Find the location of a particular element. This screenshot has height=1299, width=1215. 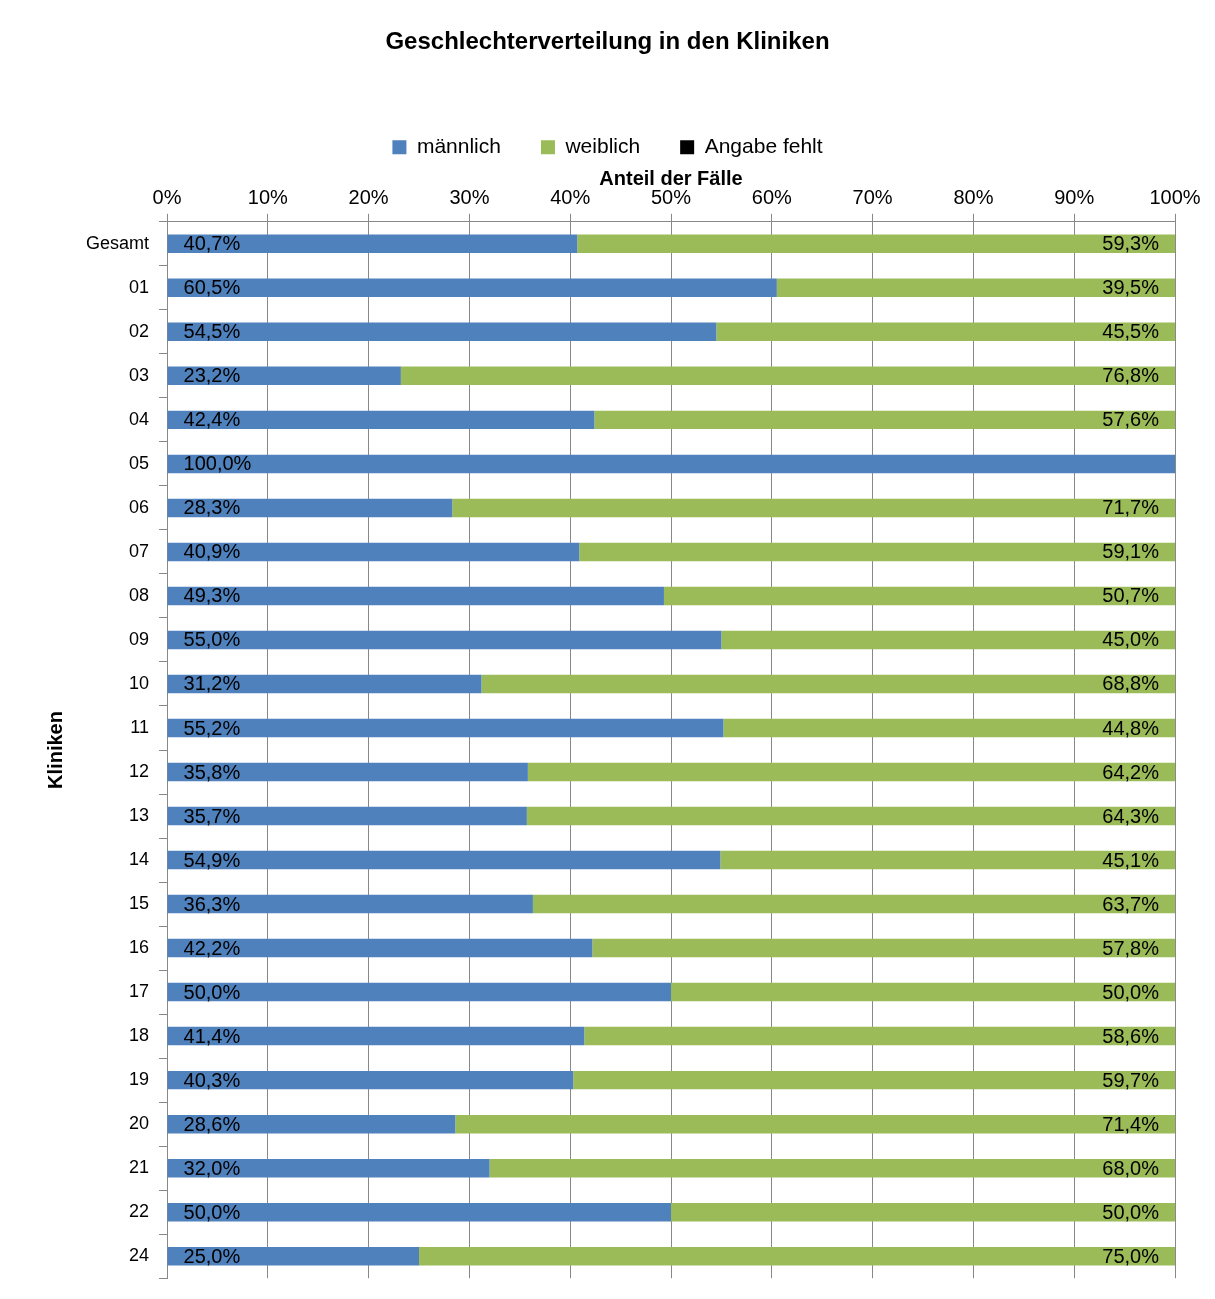

x-tick-label: 10% is located at coordinates (268, 197).